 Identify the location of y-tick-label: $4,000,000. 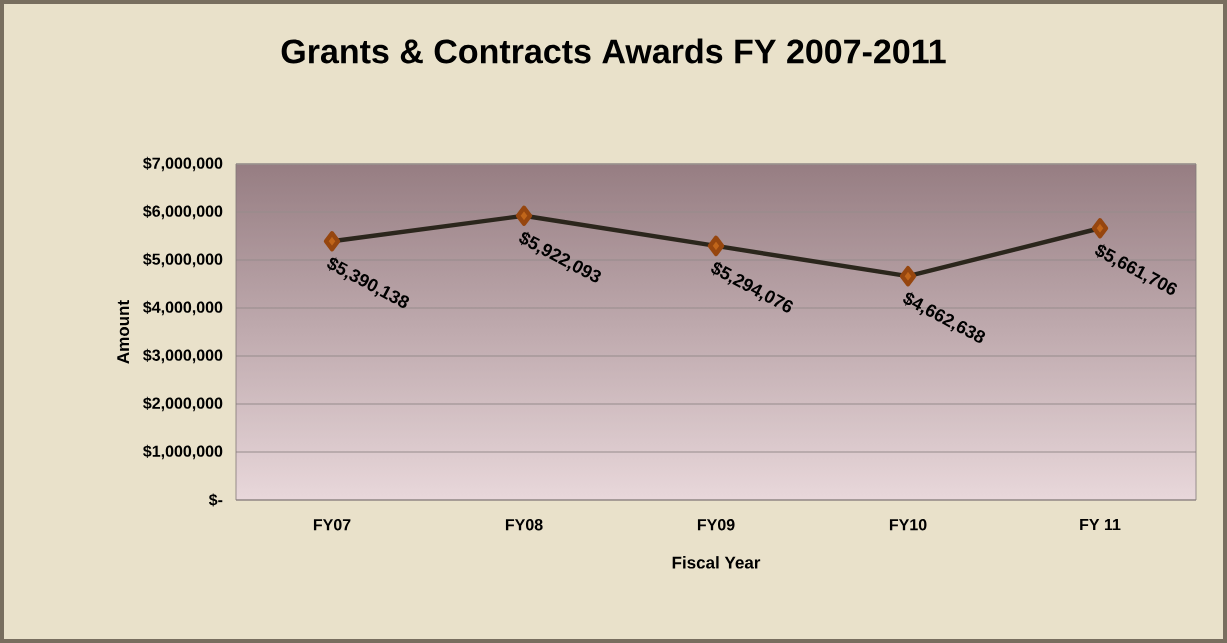
(183, 308).